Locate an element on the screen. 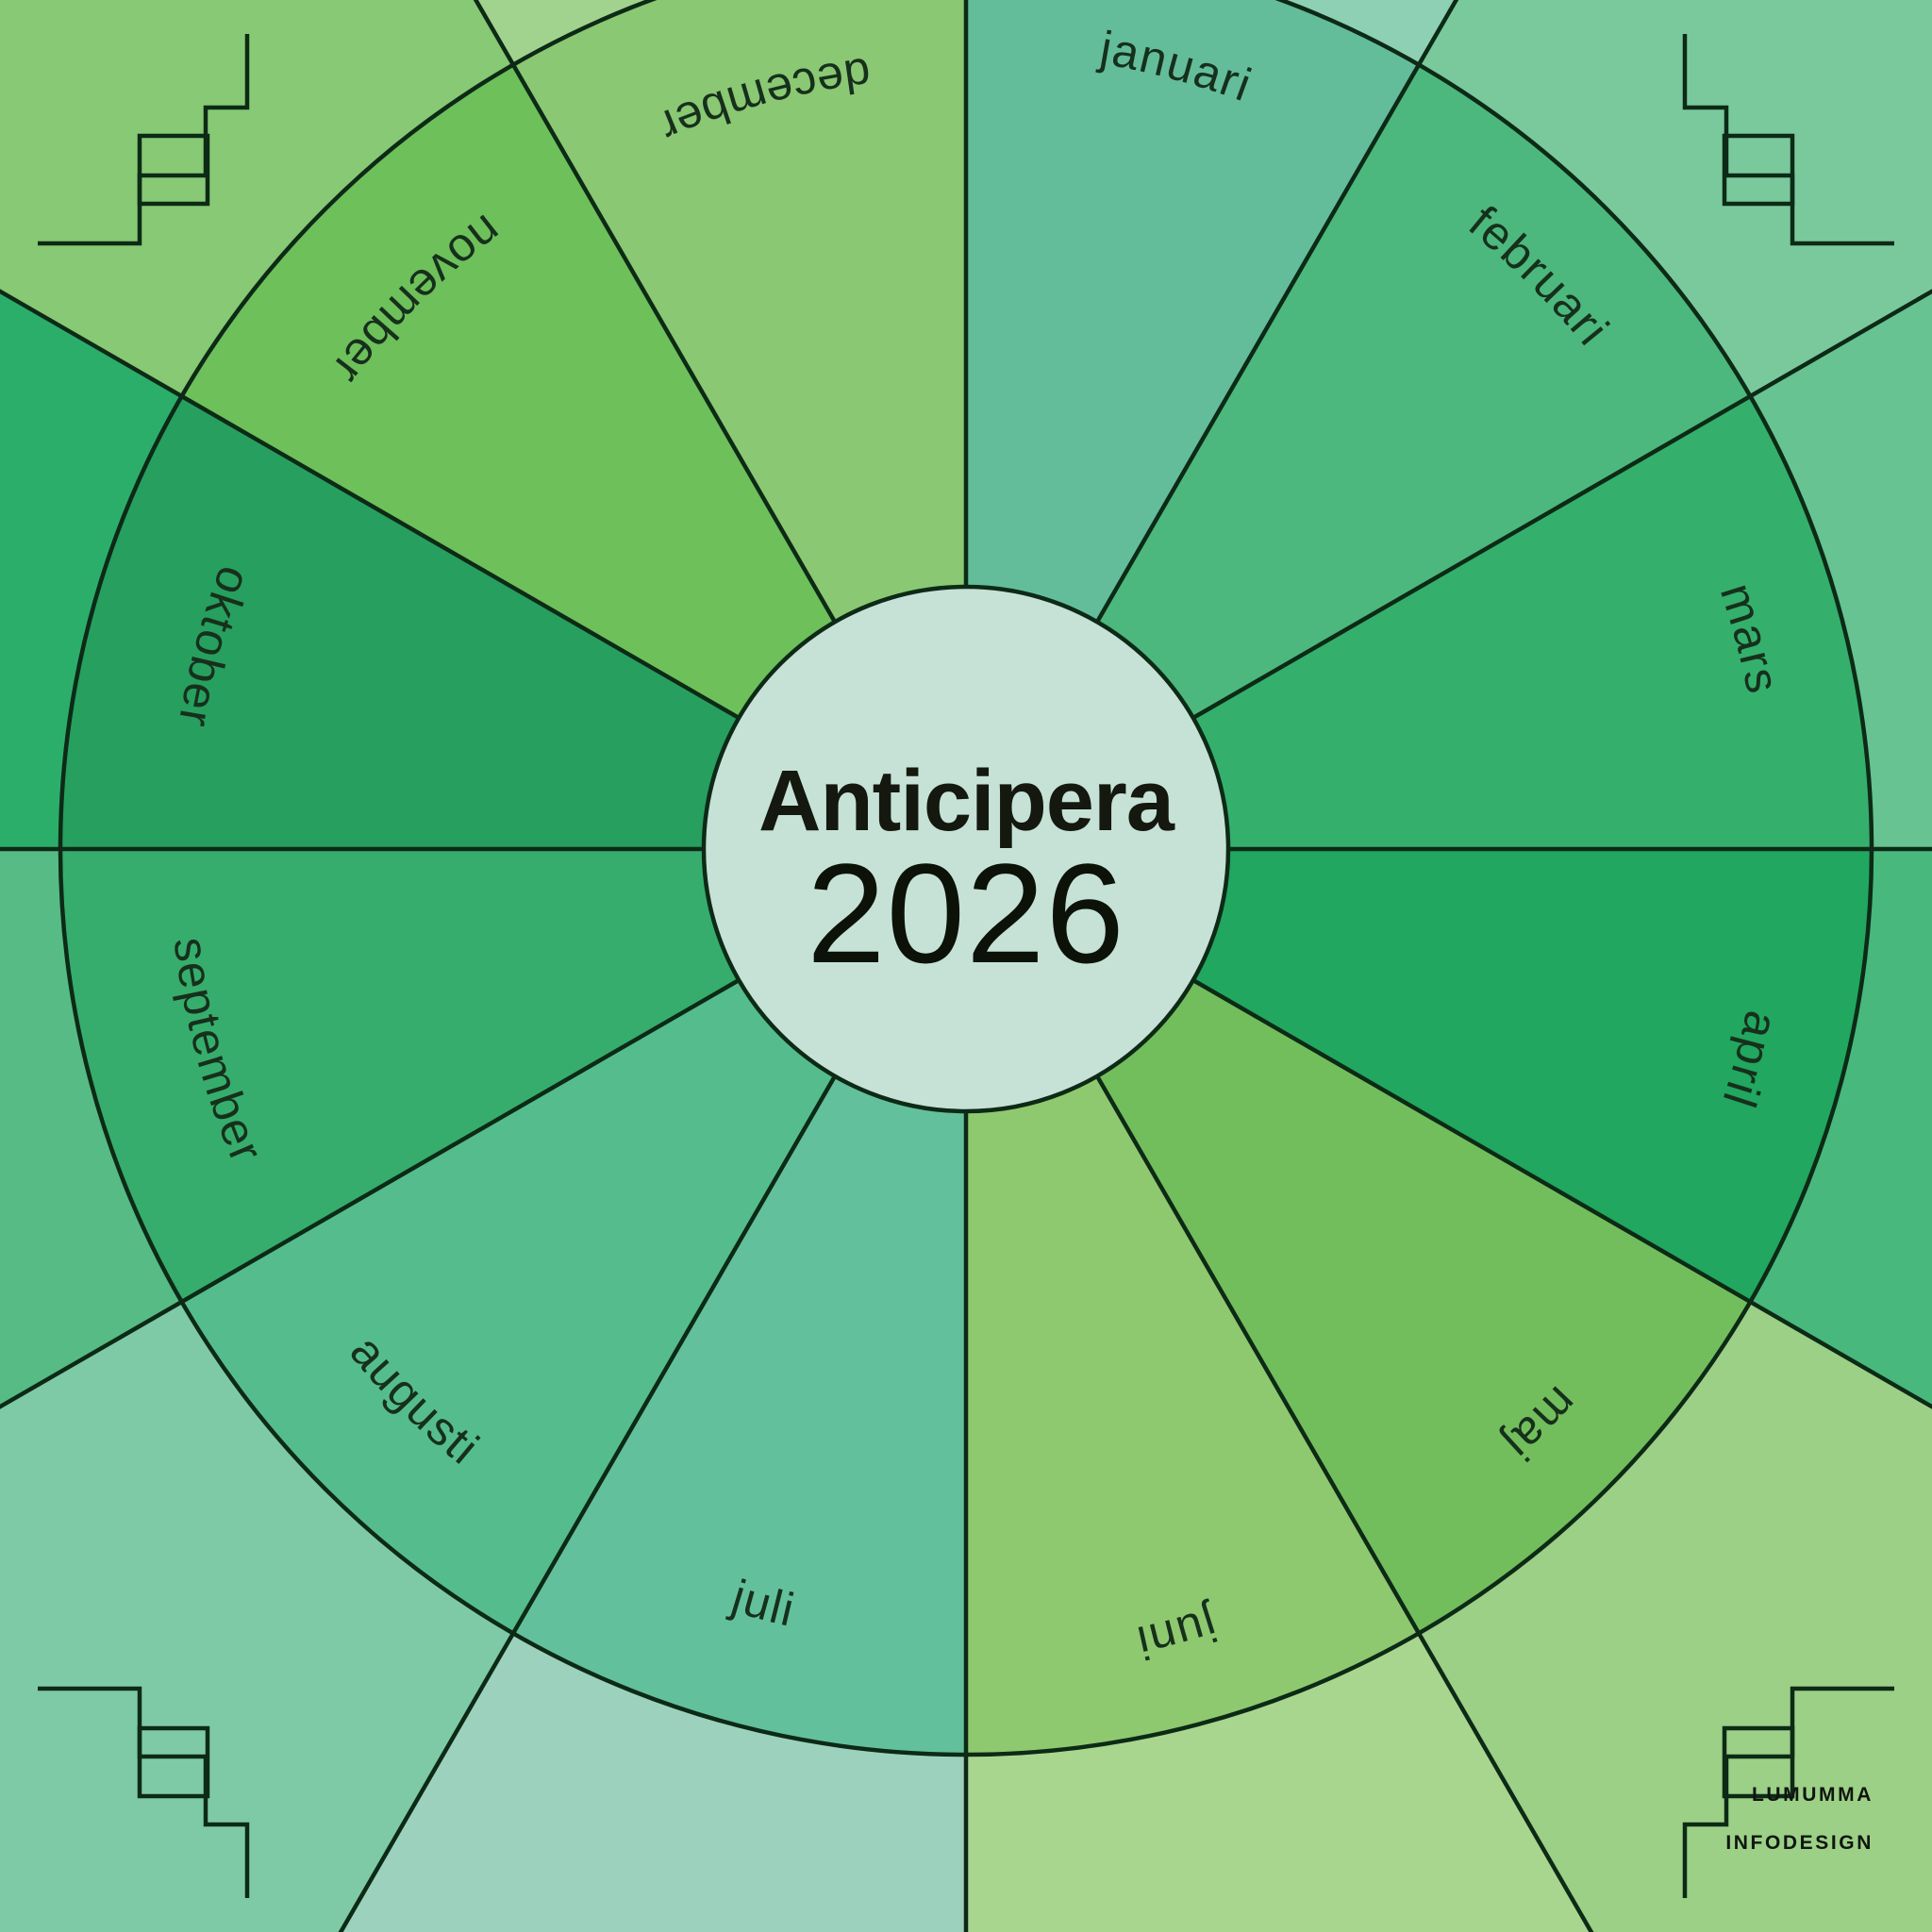 The height and width of the screenshot is (1932, 1932). corner-mark-top-left is located at coordinates (144, 140).